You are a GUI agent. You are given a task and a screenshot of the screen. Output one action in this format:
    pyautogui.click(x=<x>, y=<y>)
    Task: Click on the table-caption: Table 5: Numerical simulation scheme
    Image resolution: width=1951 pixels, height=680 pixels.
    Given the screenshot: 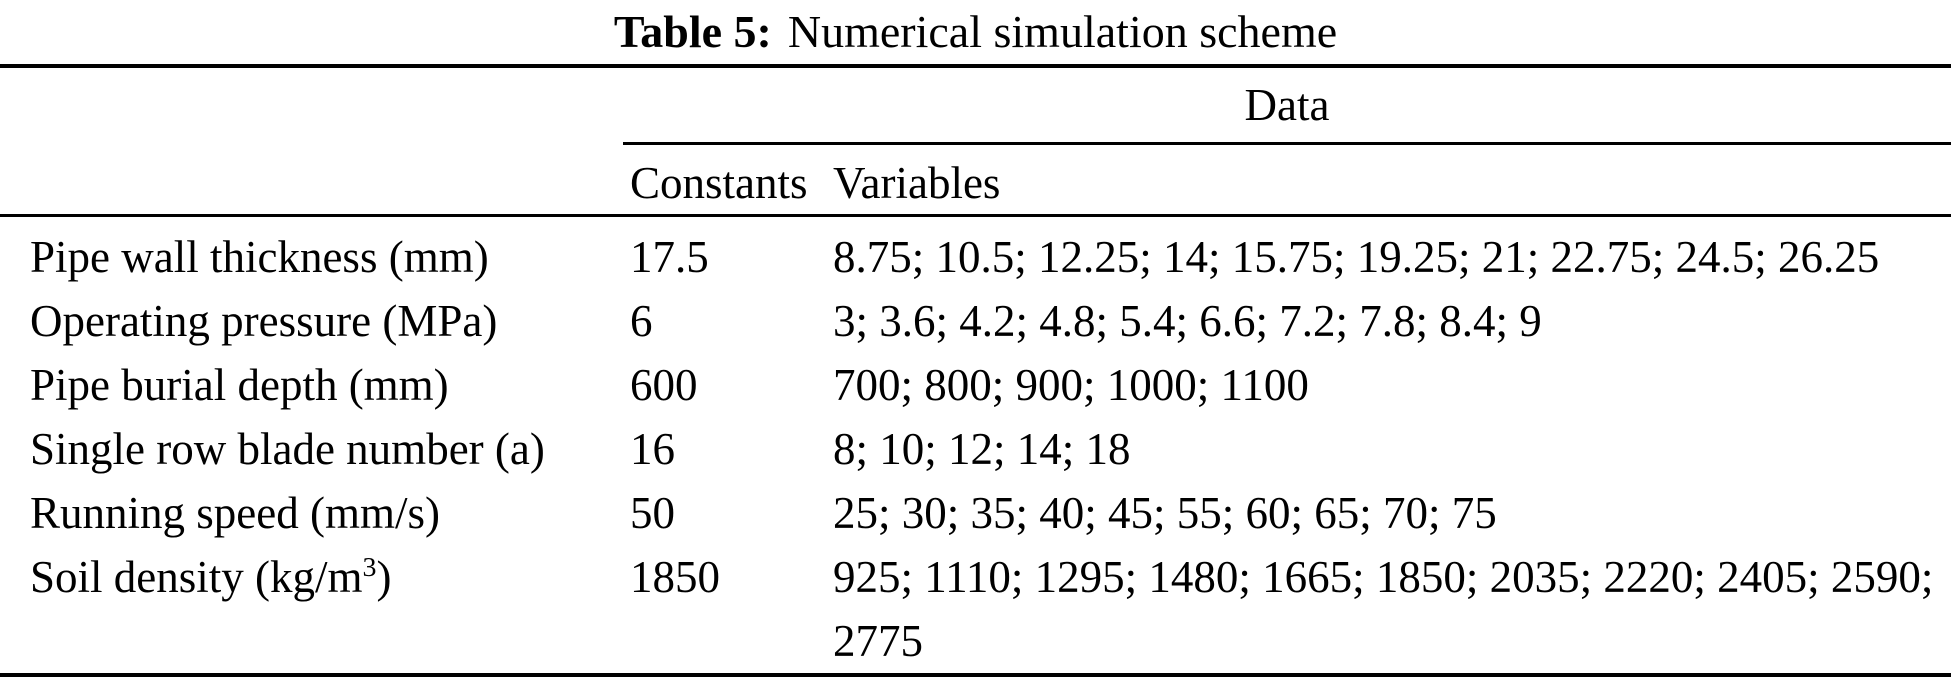 What is the action you would take?
    pyautogui.click(x=975, y=32)
    